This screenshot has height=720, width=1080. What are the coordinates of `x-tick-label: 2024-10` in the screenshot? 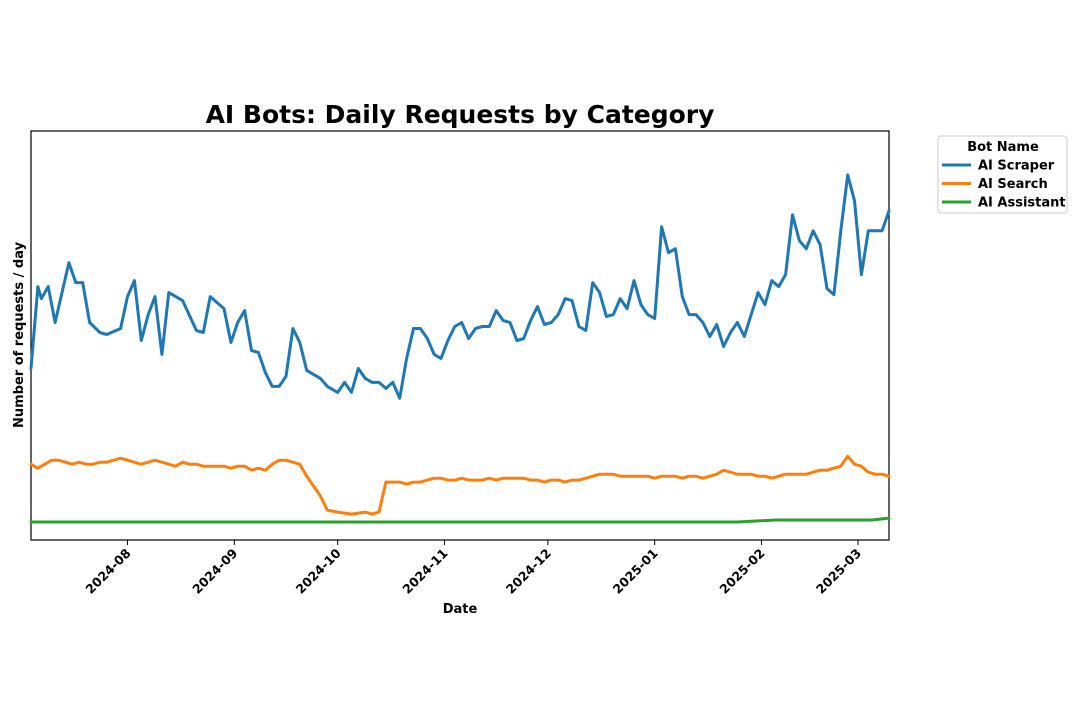 It's located at (318, 570).